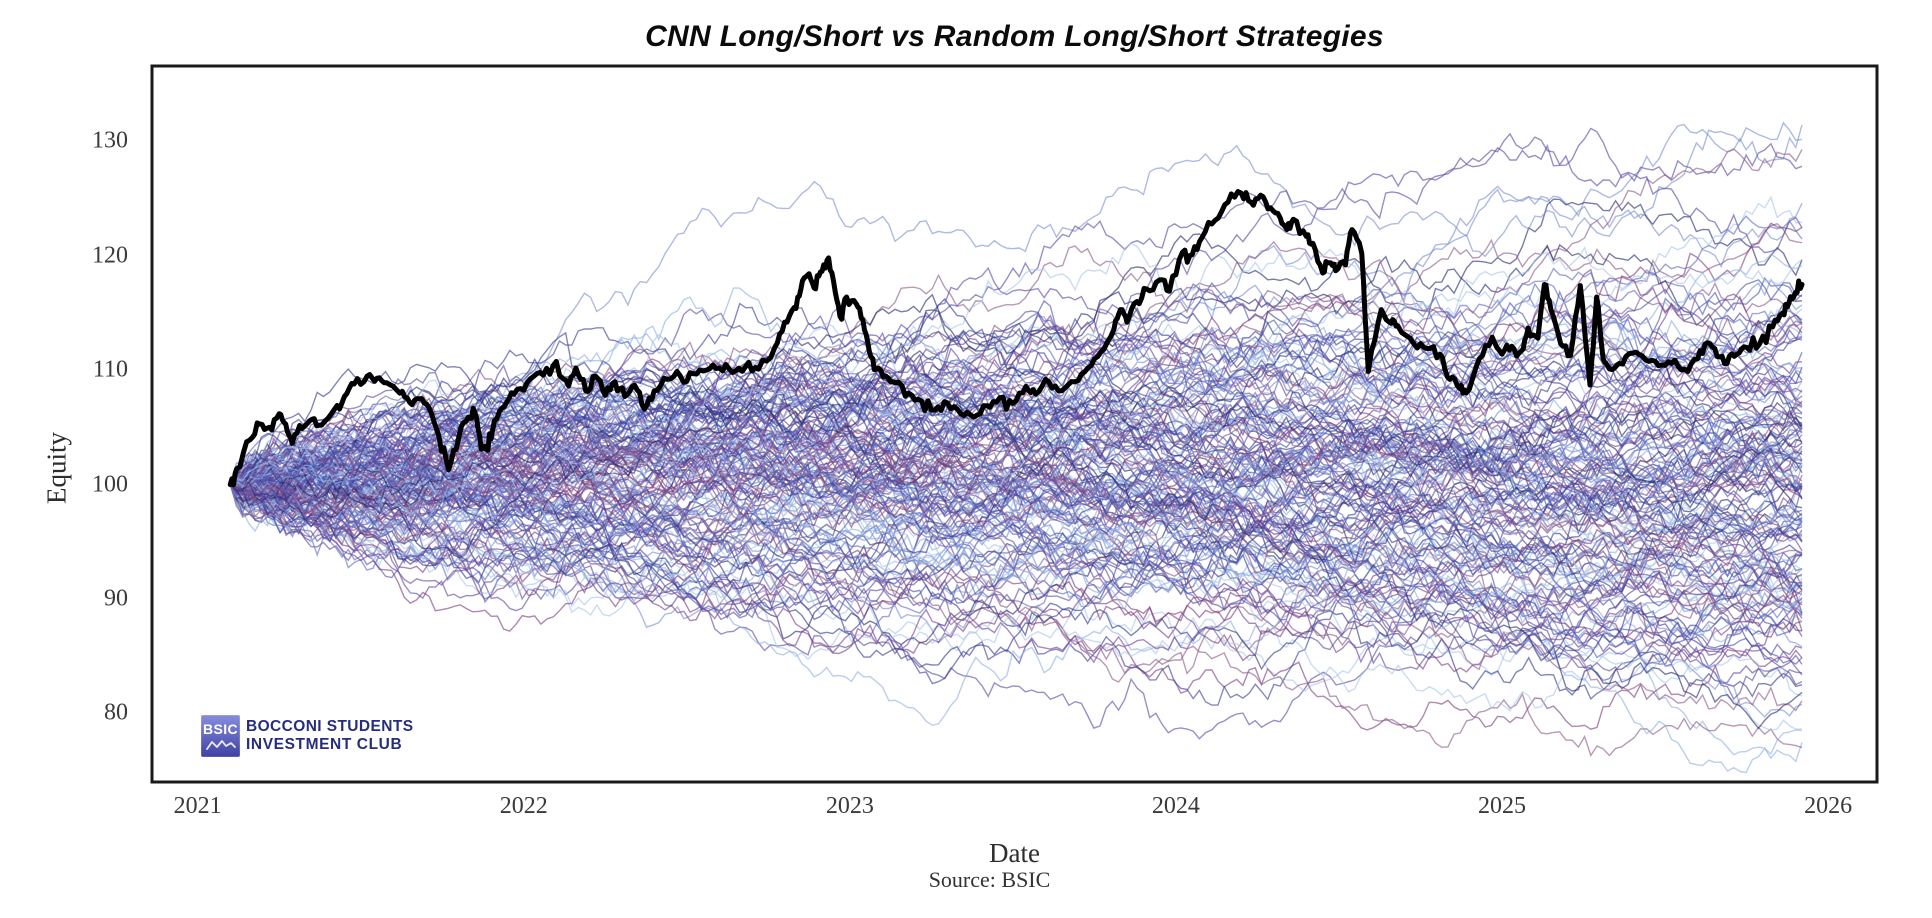 Image resolution: width=1932 pixels, height=918 pixels. Describe the element at coordinates (110, 140) in the screenshot. I see `y-tick-label: 130` at that location.